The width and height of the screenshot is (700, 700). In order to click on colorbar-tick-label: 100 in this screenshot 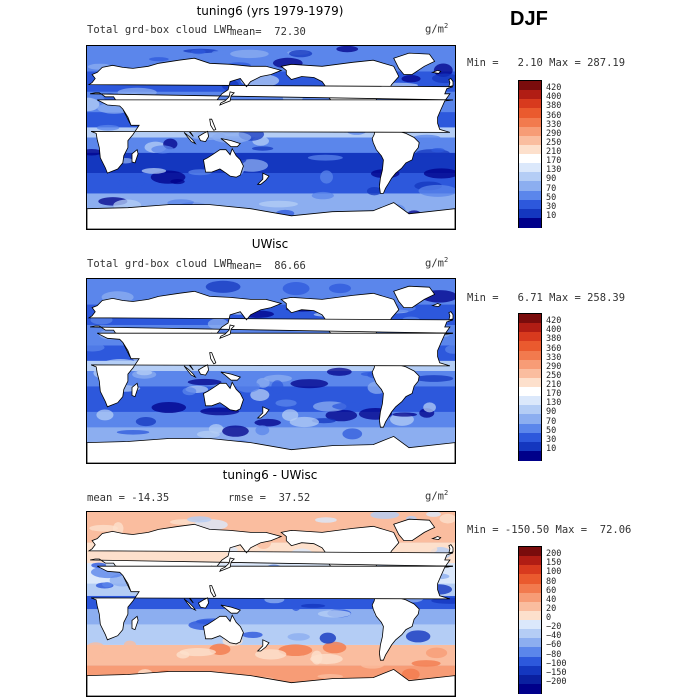, I will do `click(554, 572)`.